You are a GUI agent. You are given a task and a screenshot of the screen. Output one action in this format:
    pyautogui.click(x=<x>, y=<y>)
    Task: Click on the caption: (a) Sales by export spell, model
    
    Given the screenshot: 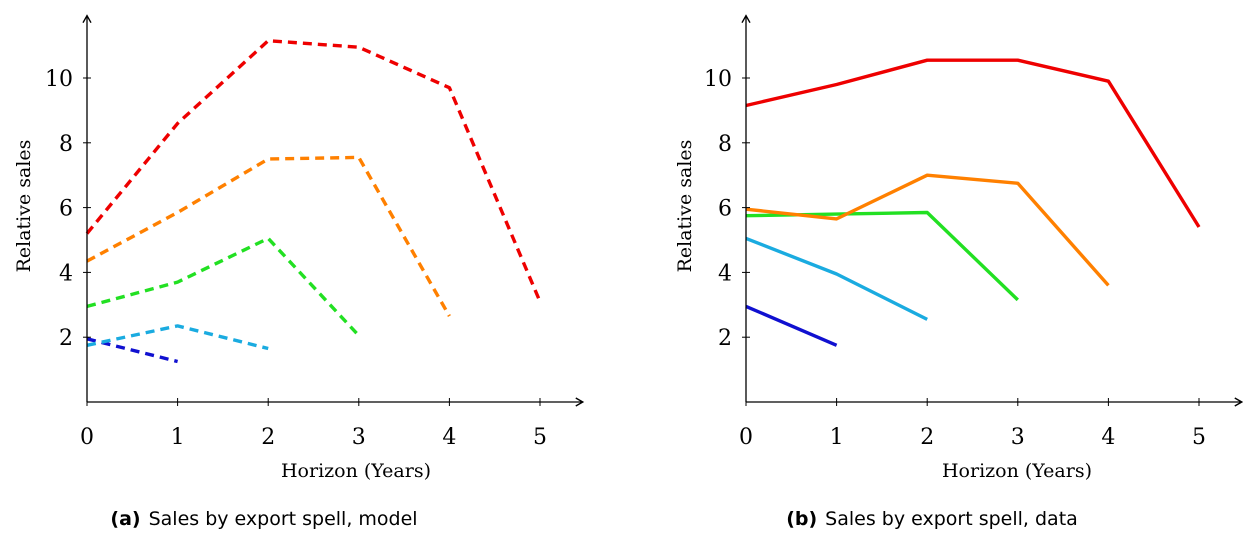 What is the action you would take?
    pyautogui.click(x=263, y=519)
    